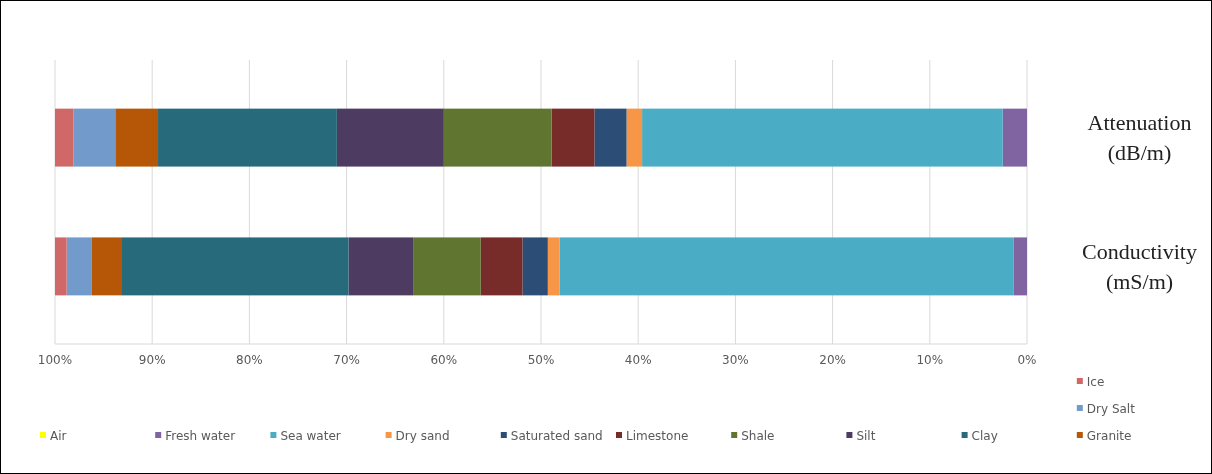 This screenshot has height=474, width=1212. Describe the element at coordinates (735, 360) in the screenshot. I see `x-tick-label: 30%` at that location.